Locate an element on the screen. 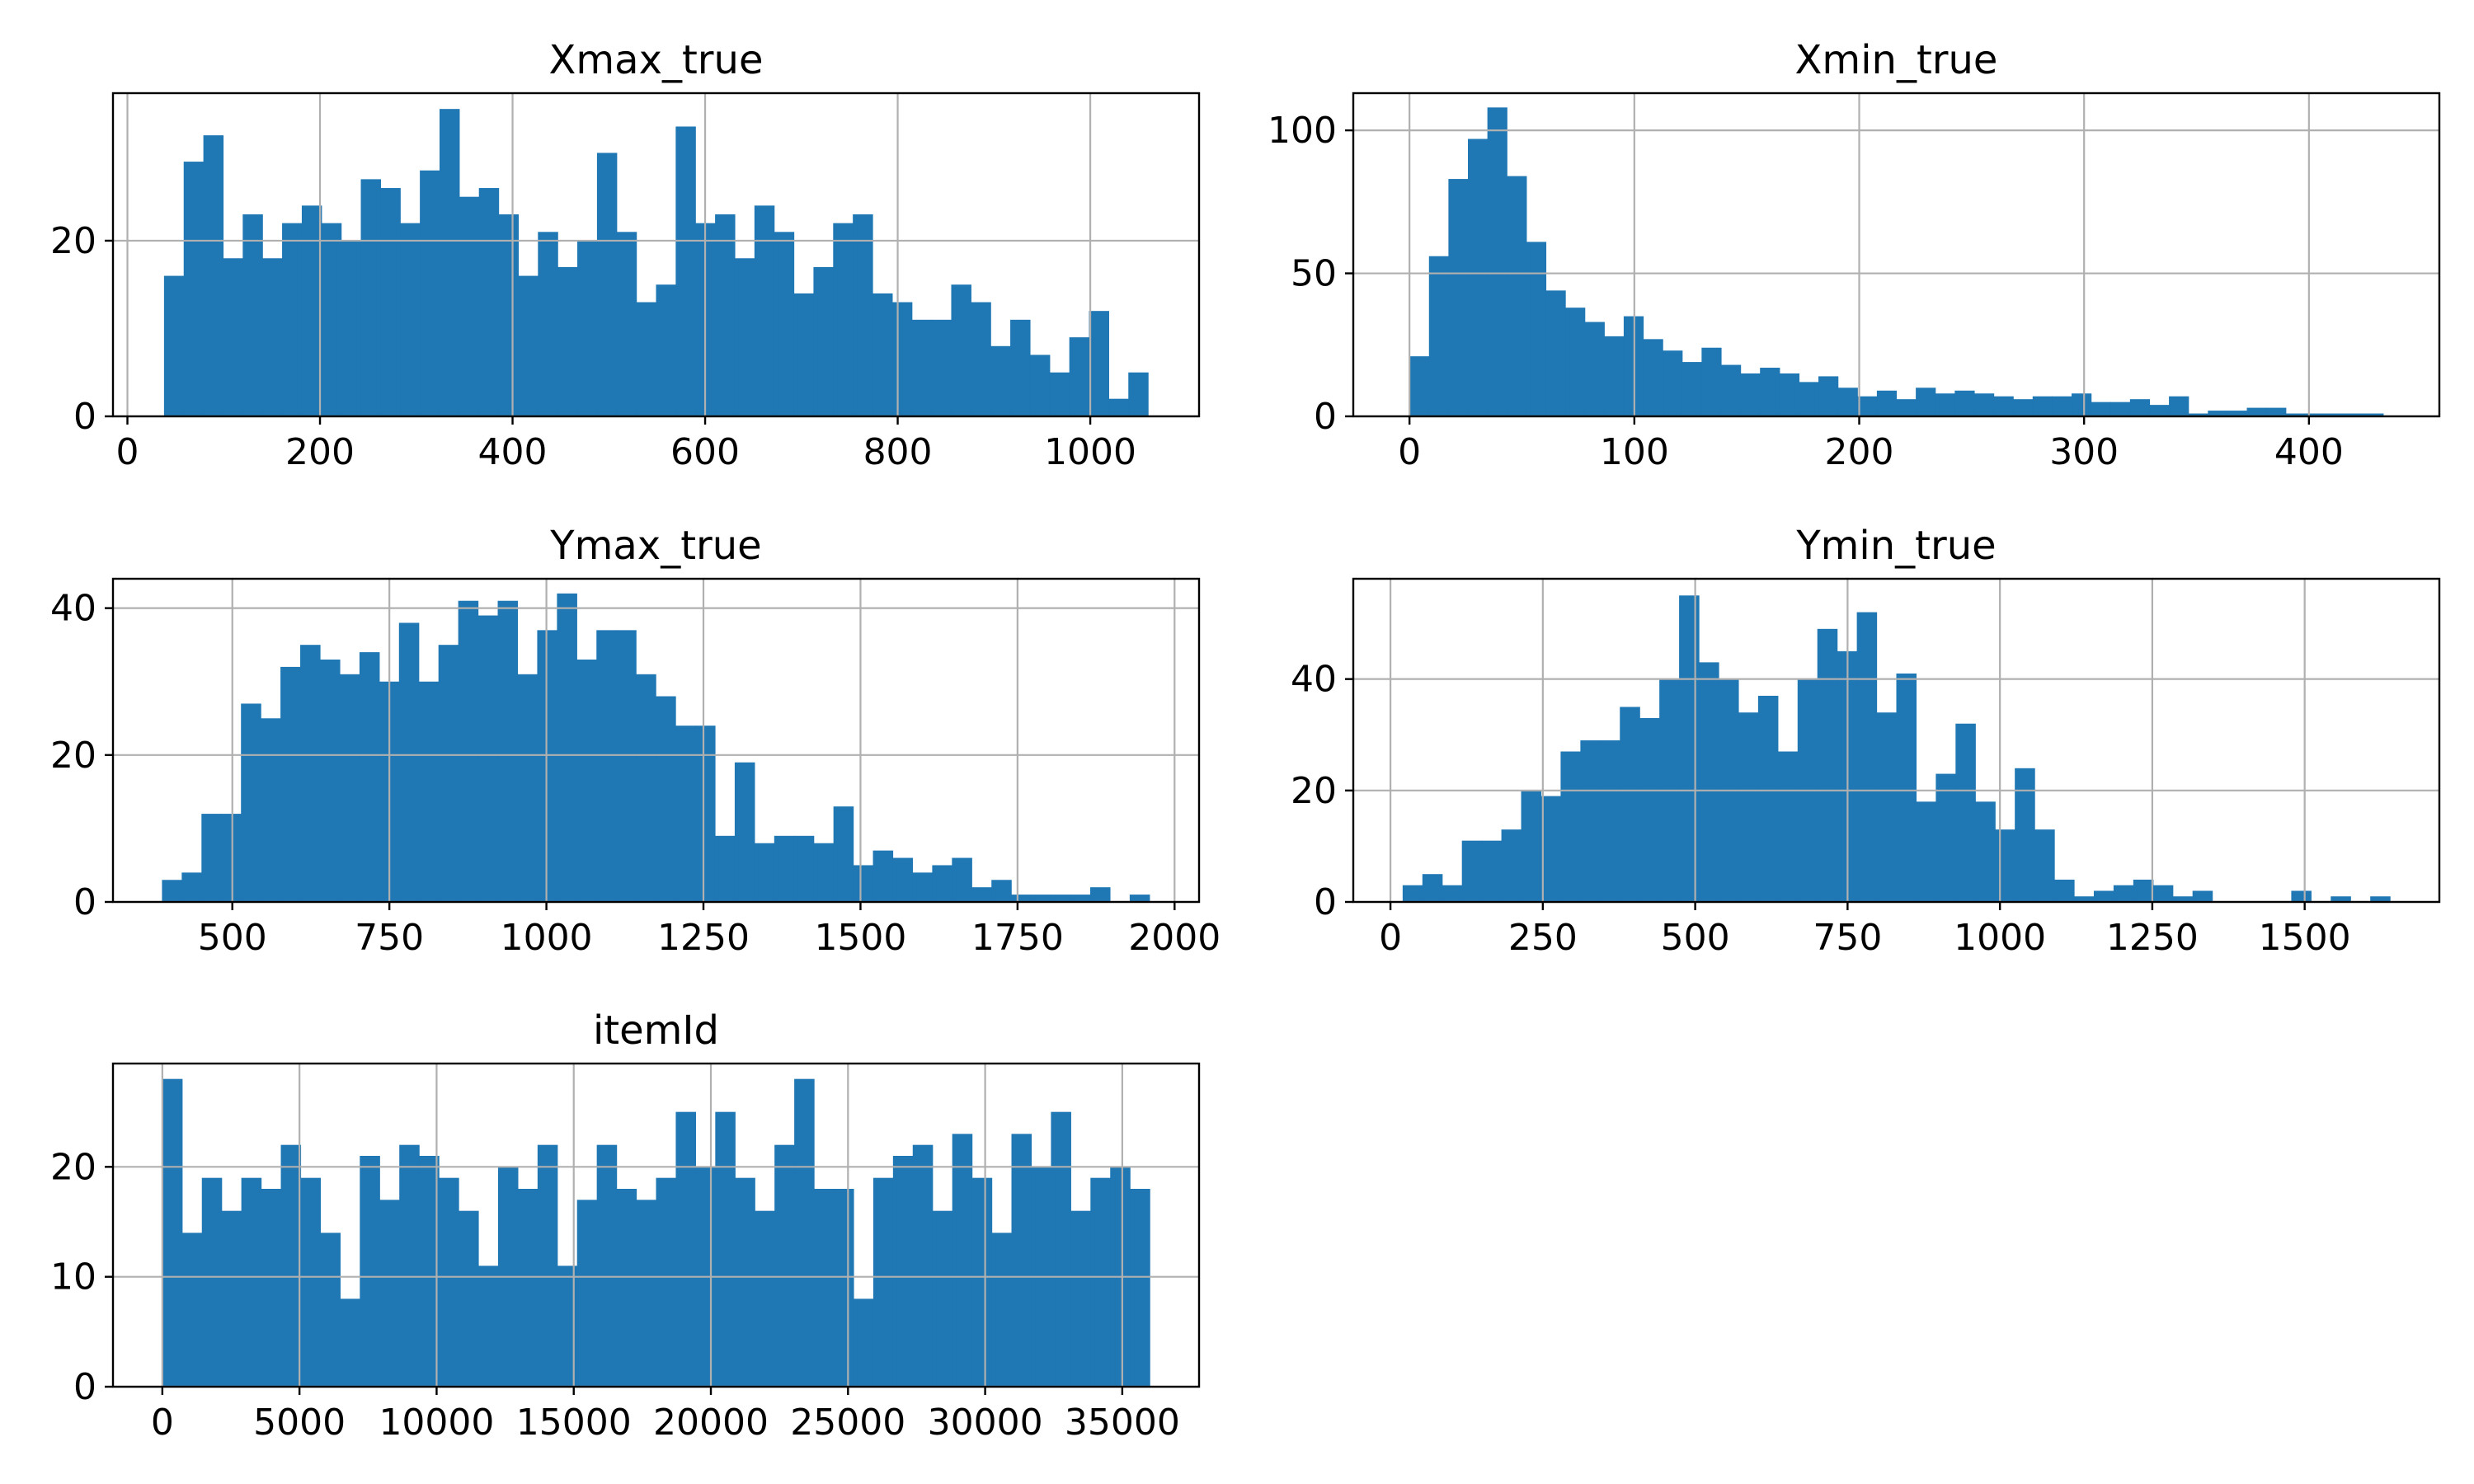 The height and width of the screenshot is (1484, 2474). x-tick-label: 1000 is located at coordinates (547, 938).